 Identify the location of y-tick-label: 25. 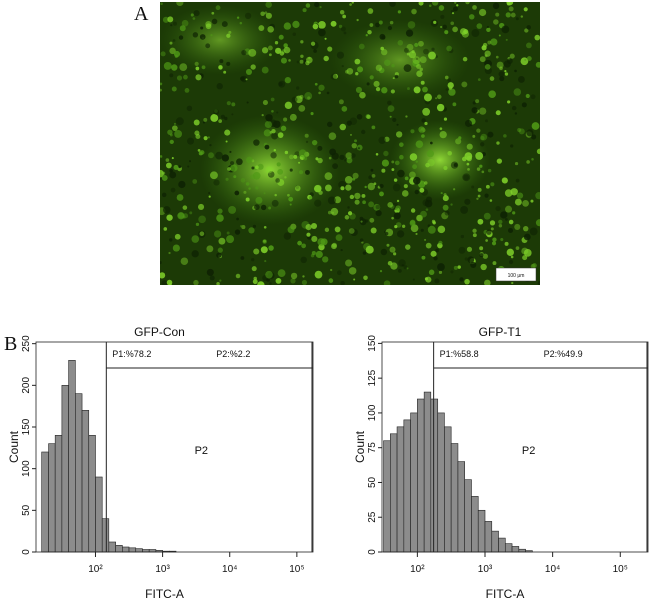
(372, 517).